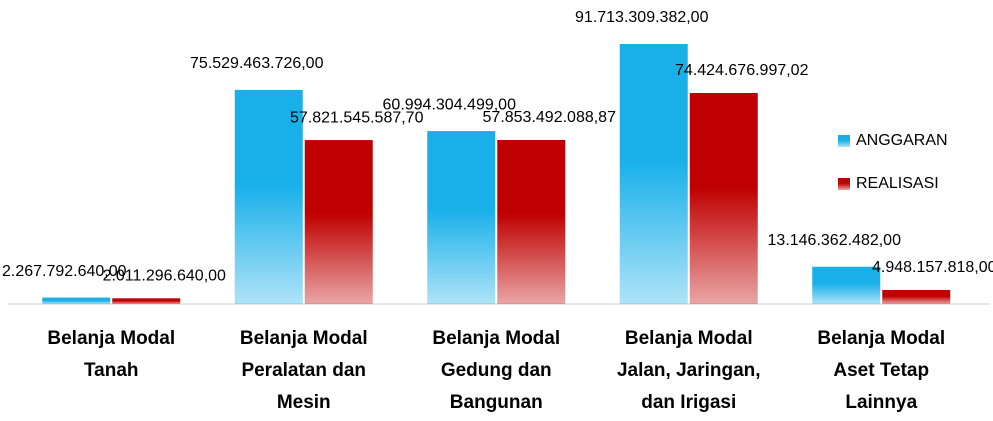 Image resolution: width=993 pixels, height=421 pixels. What do you see at coordinates (742, 70) in the screenshot?
I see `data-label: 74.424.676.997,02` at bounding box center [742, 70].